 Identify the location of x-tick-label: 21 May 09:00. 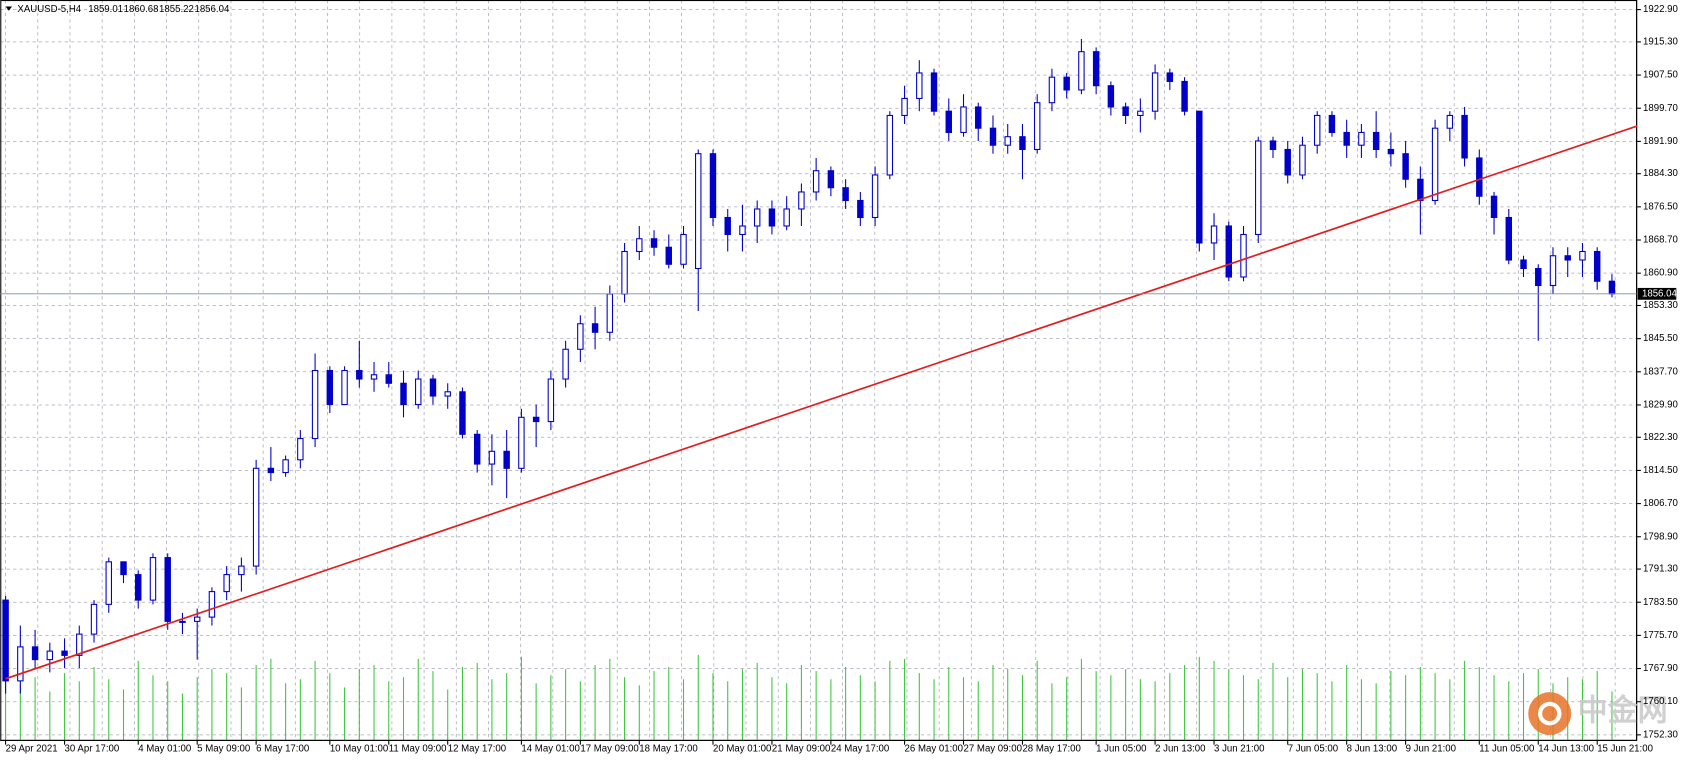
(801, 749).